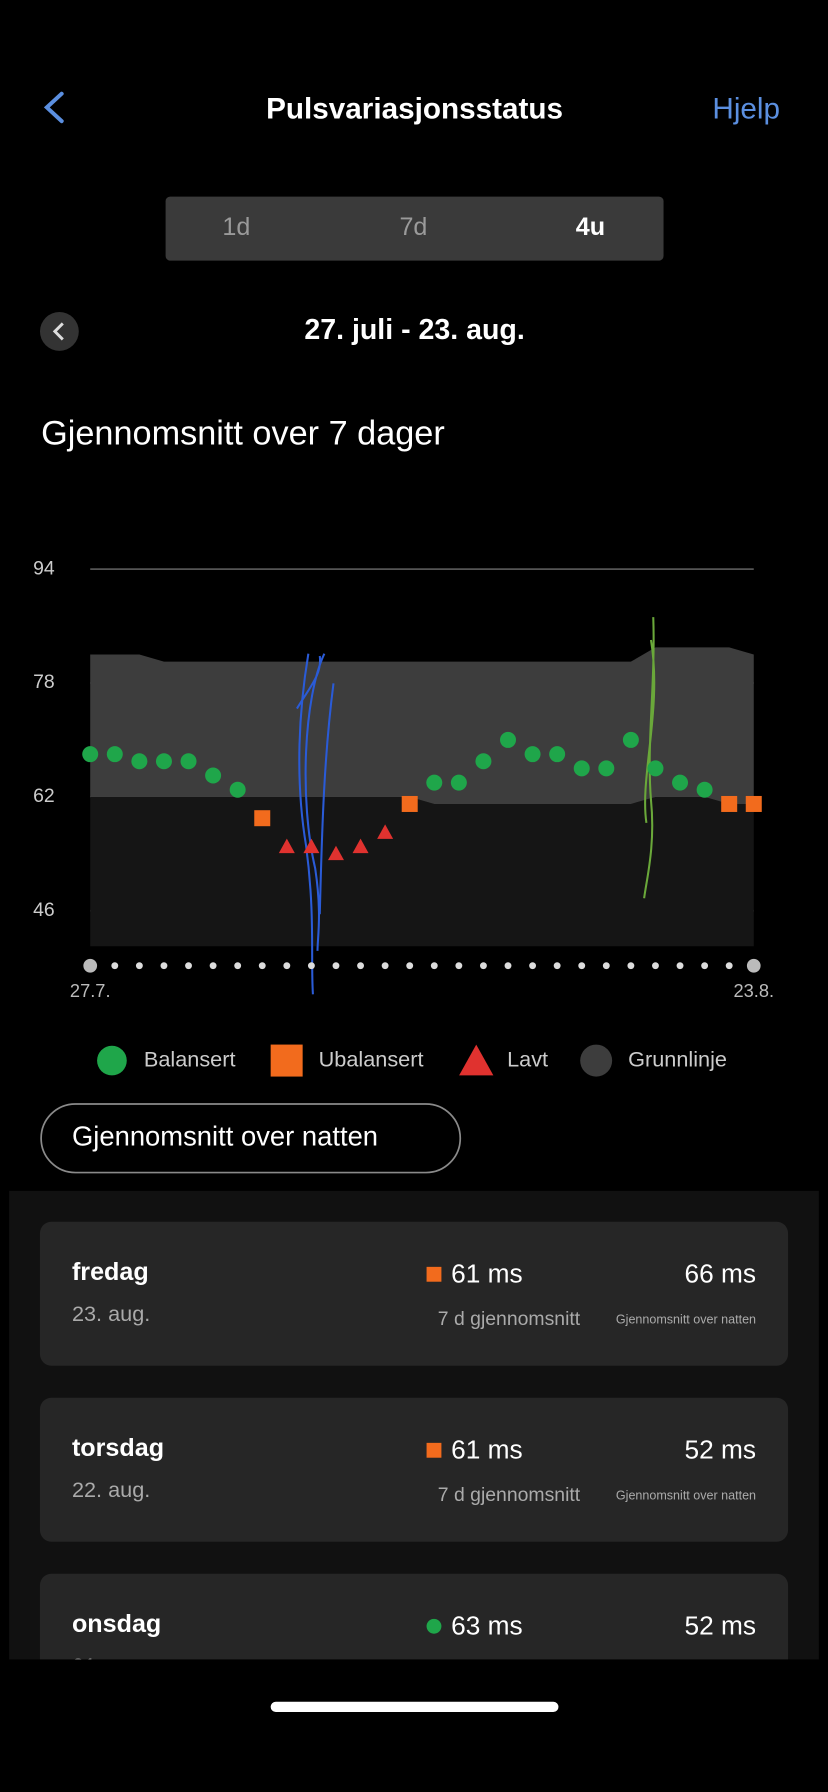 This screenshot has height=1792, width=828. I want to click on green-scribble, so click(649, 758).